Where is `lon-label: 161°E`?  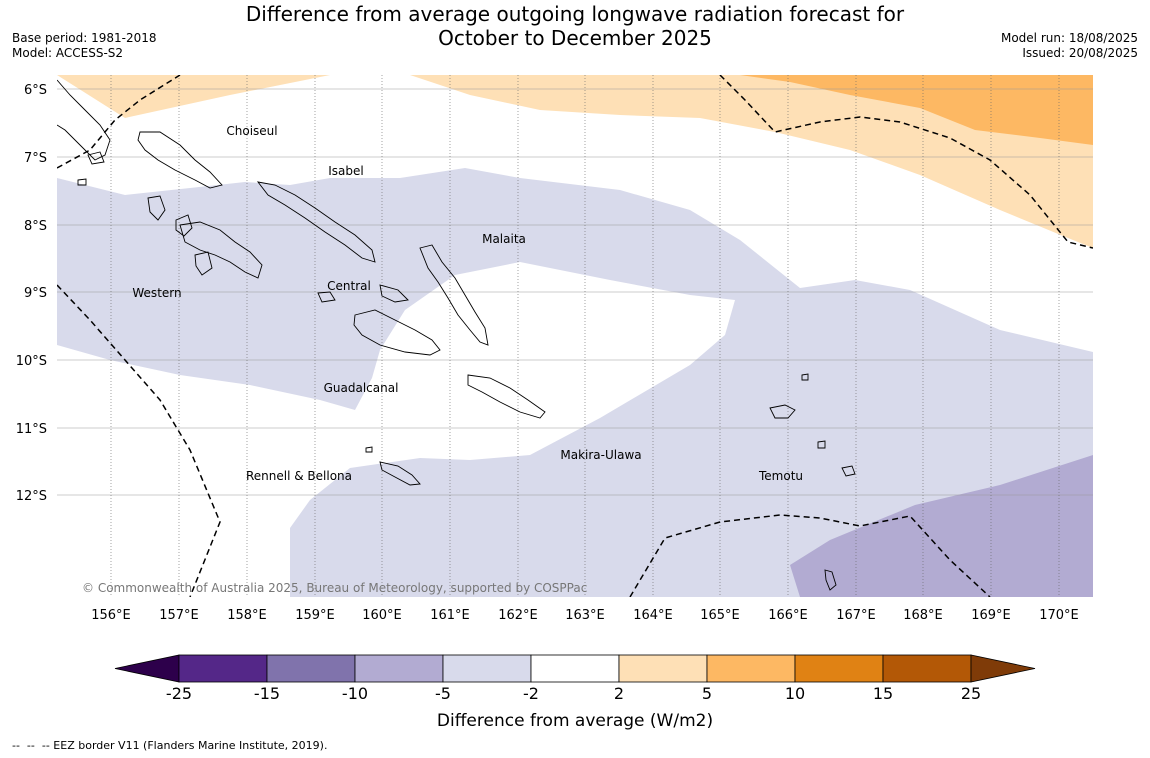 lon-label: 161°E is located at coordinates (450, 615).